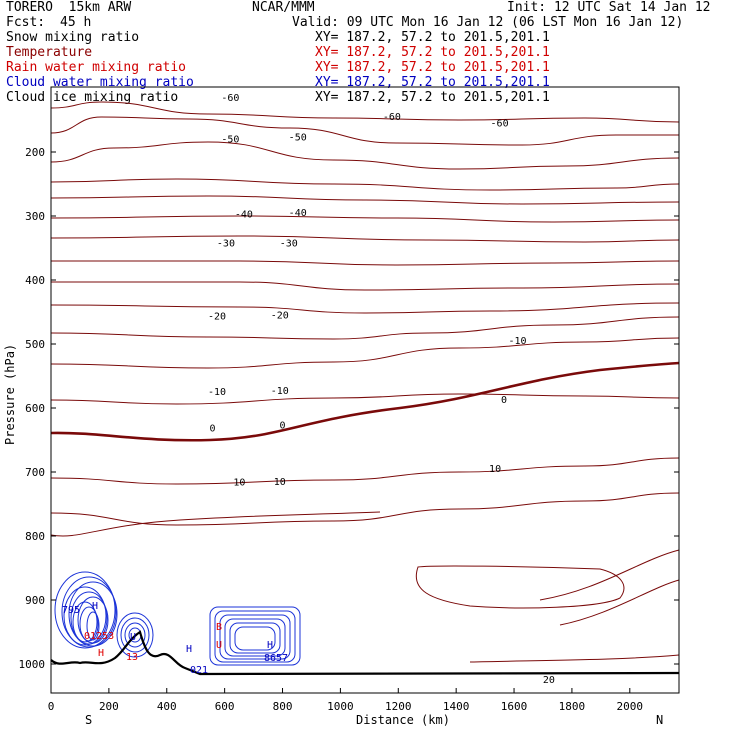 This screenshot has height=740, width=740. What do you see at coordinates (282, 425) in the screenshot?
I see `isotherm-label: 0` at bounding box center [282, 425].